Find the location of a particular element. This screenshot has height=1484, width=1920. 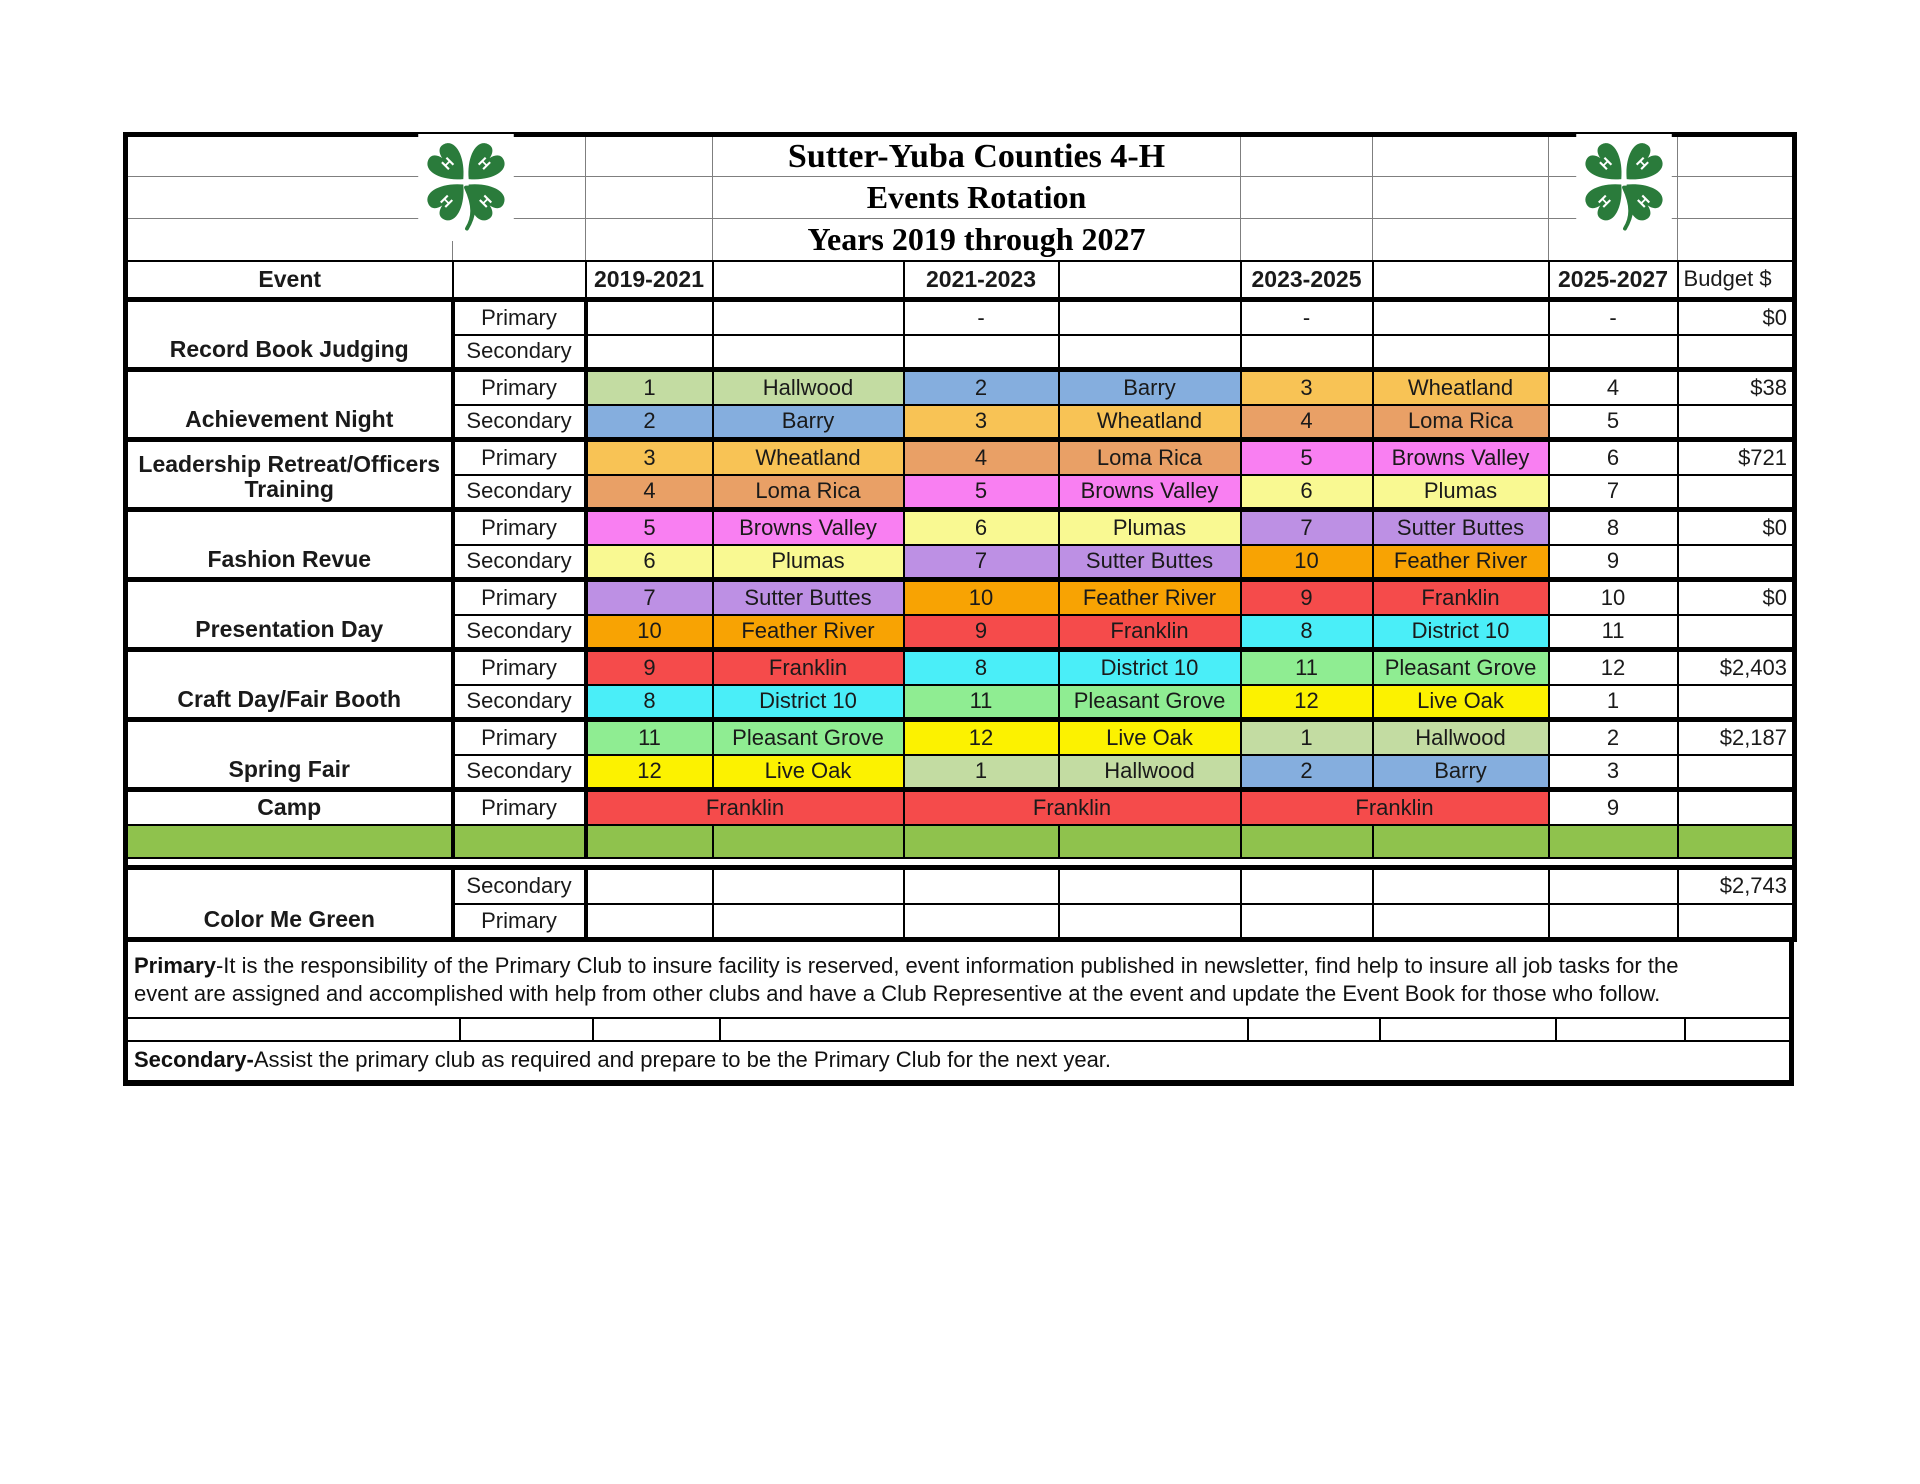

event-name-cell: Craft Day/Fair Booth is located at coordinates (289, 684).